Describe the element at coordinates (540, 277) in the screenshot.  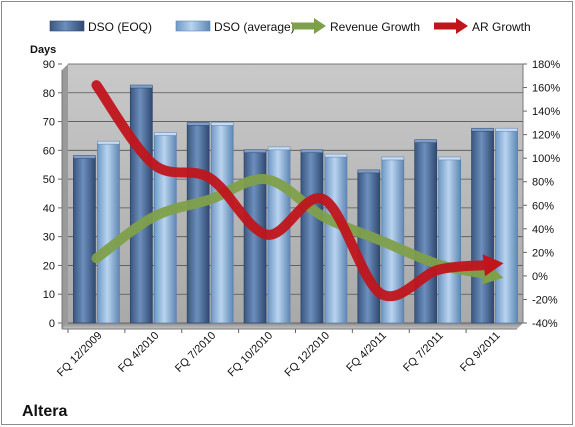
I see `y-right-tick-label: 0%` at that location.